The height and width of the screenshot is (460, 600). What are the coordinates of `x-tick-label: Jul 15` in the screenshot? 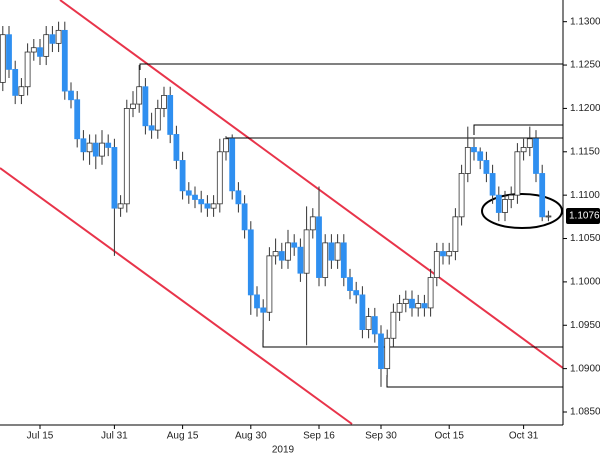 It's located at (40, 436).